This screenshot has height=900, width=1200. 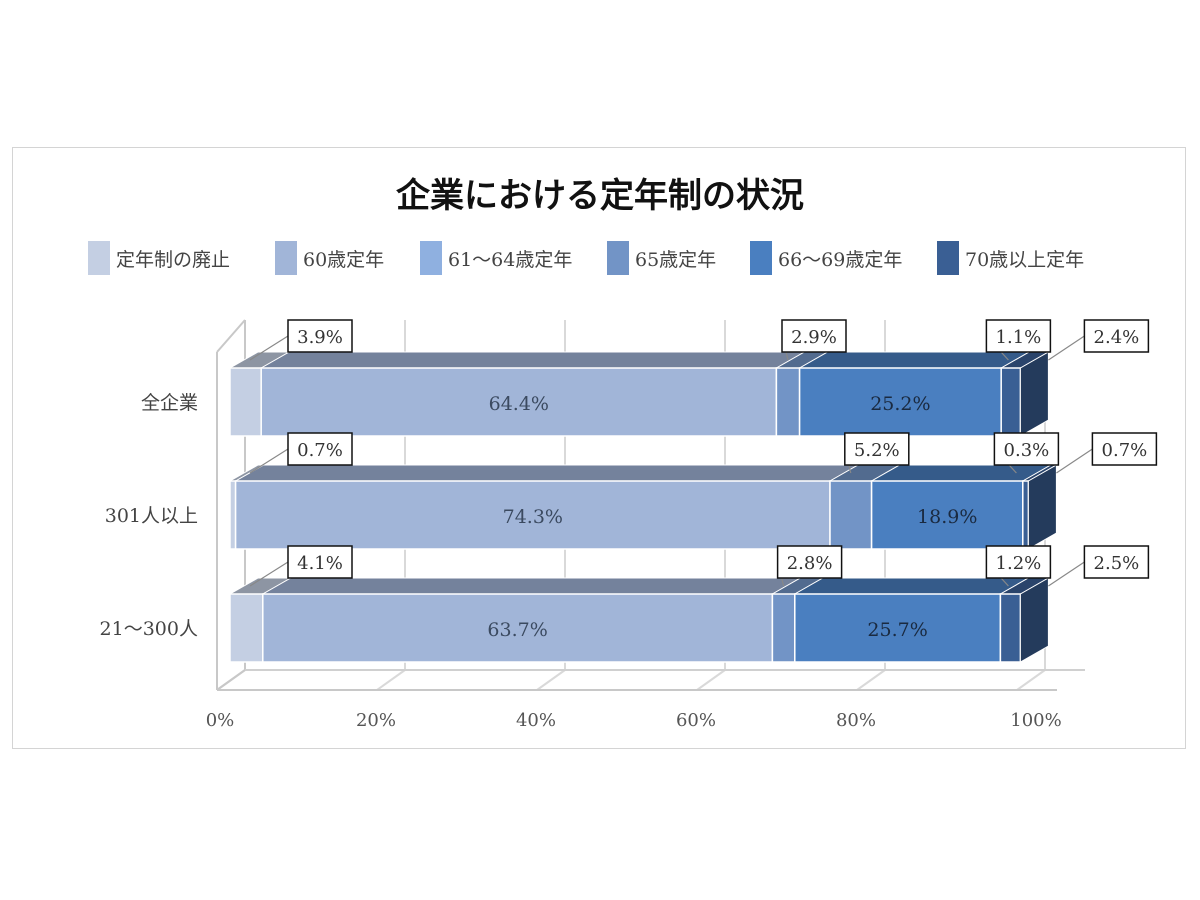 I want to click on data-label: 18.9%, so click(x=947, y=517).